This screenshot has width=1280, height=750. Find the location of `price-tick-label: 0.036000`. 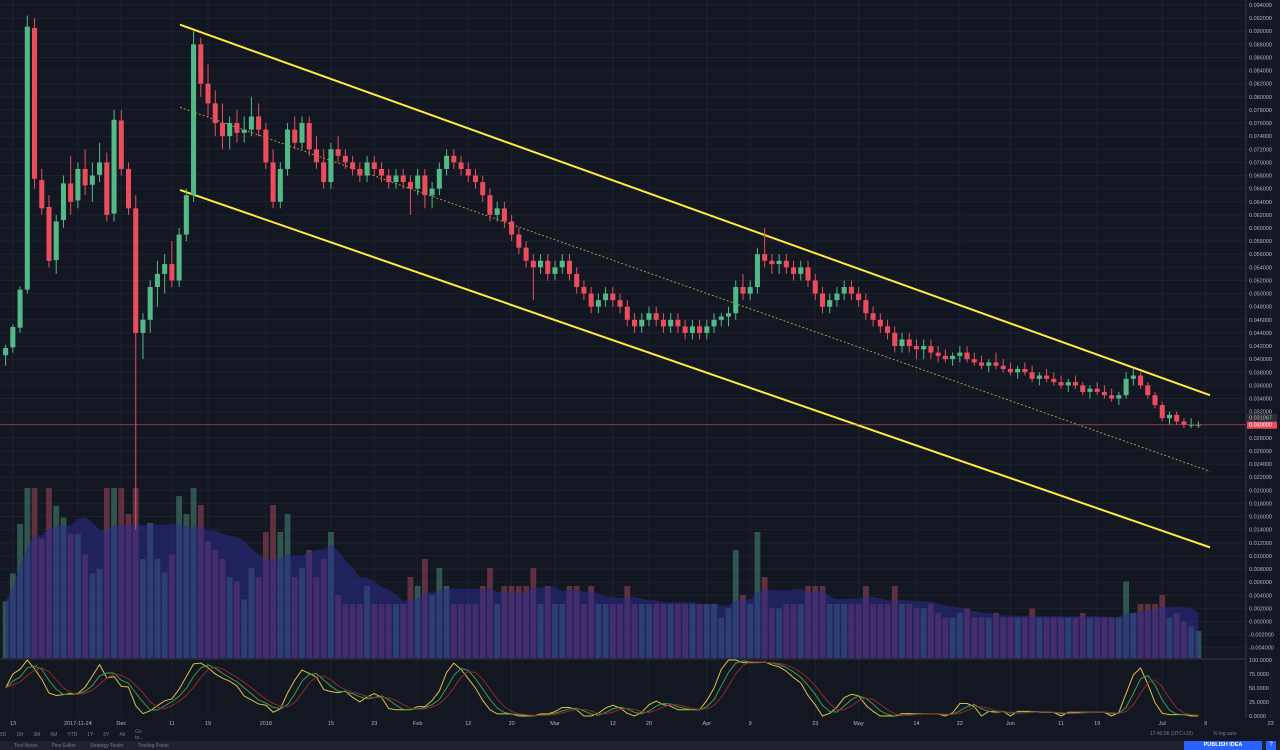

price-tick-label: 0.036000 is located at coordinates (1260, 386).